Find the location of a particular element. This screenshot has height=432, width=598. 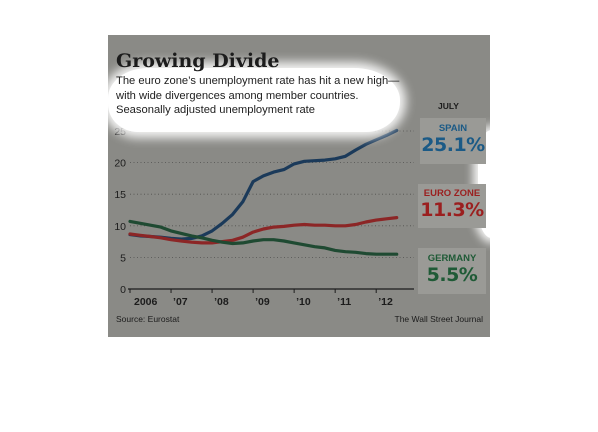

y-tick-label: 25 is located at coordinates (120, 132).